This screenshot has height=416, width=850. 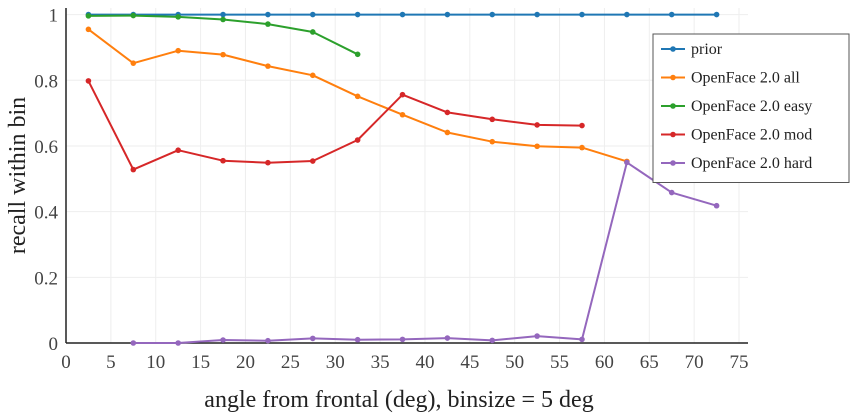 I want to click on legend-item: OpenFace 2.0 easy, so click(x=736, y=106).